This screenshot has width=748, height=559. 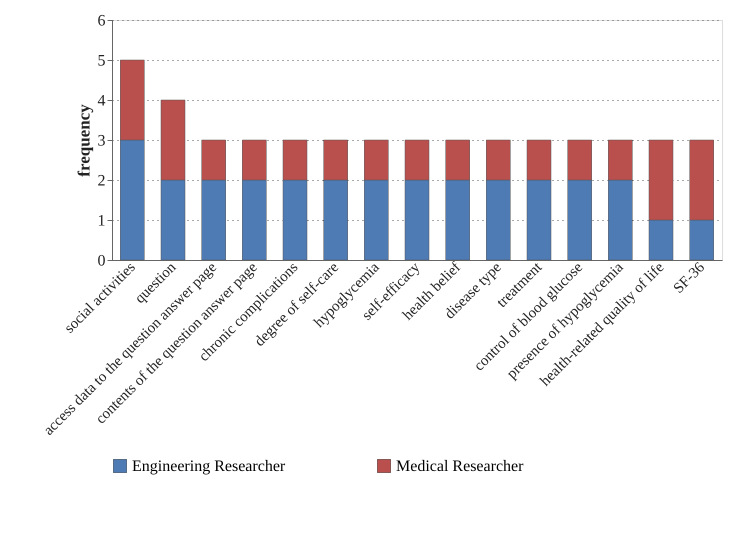 I want to click on legend-label: Engineering Researcher, so click(x=209, y=466).